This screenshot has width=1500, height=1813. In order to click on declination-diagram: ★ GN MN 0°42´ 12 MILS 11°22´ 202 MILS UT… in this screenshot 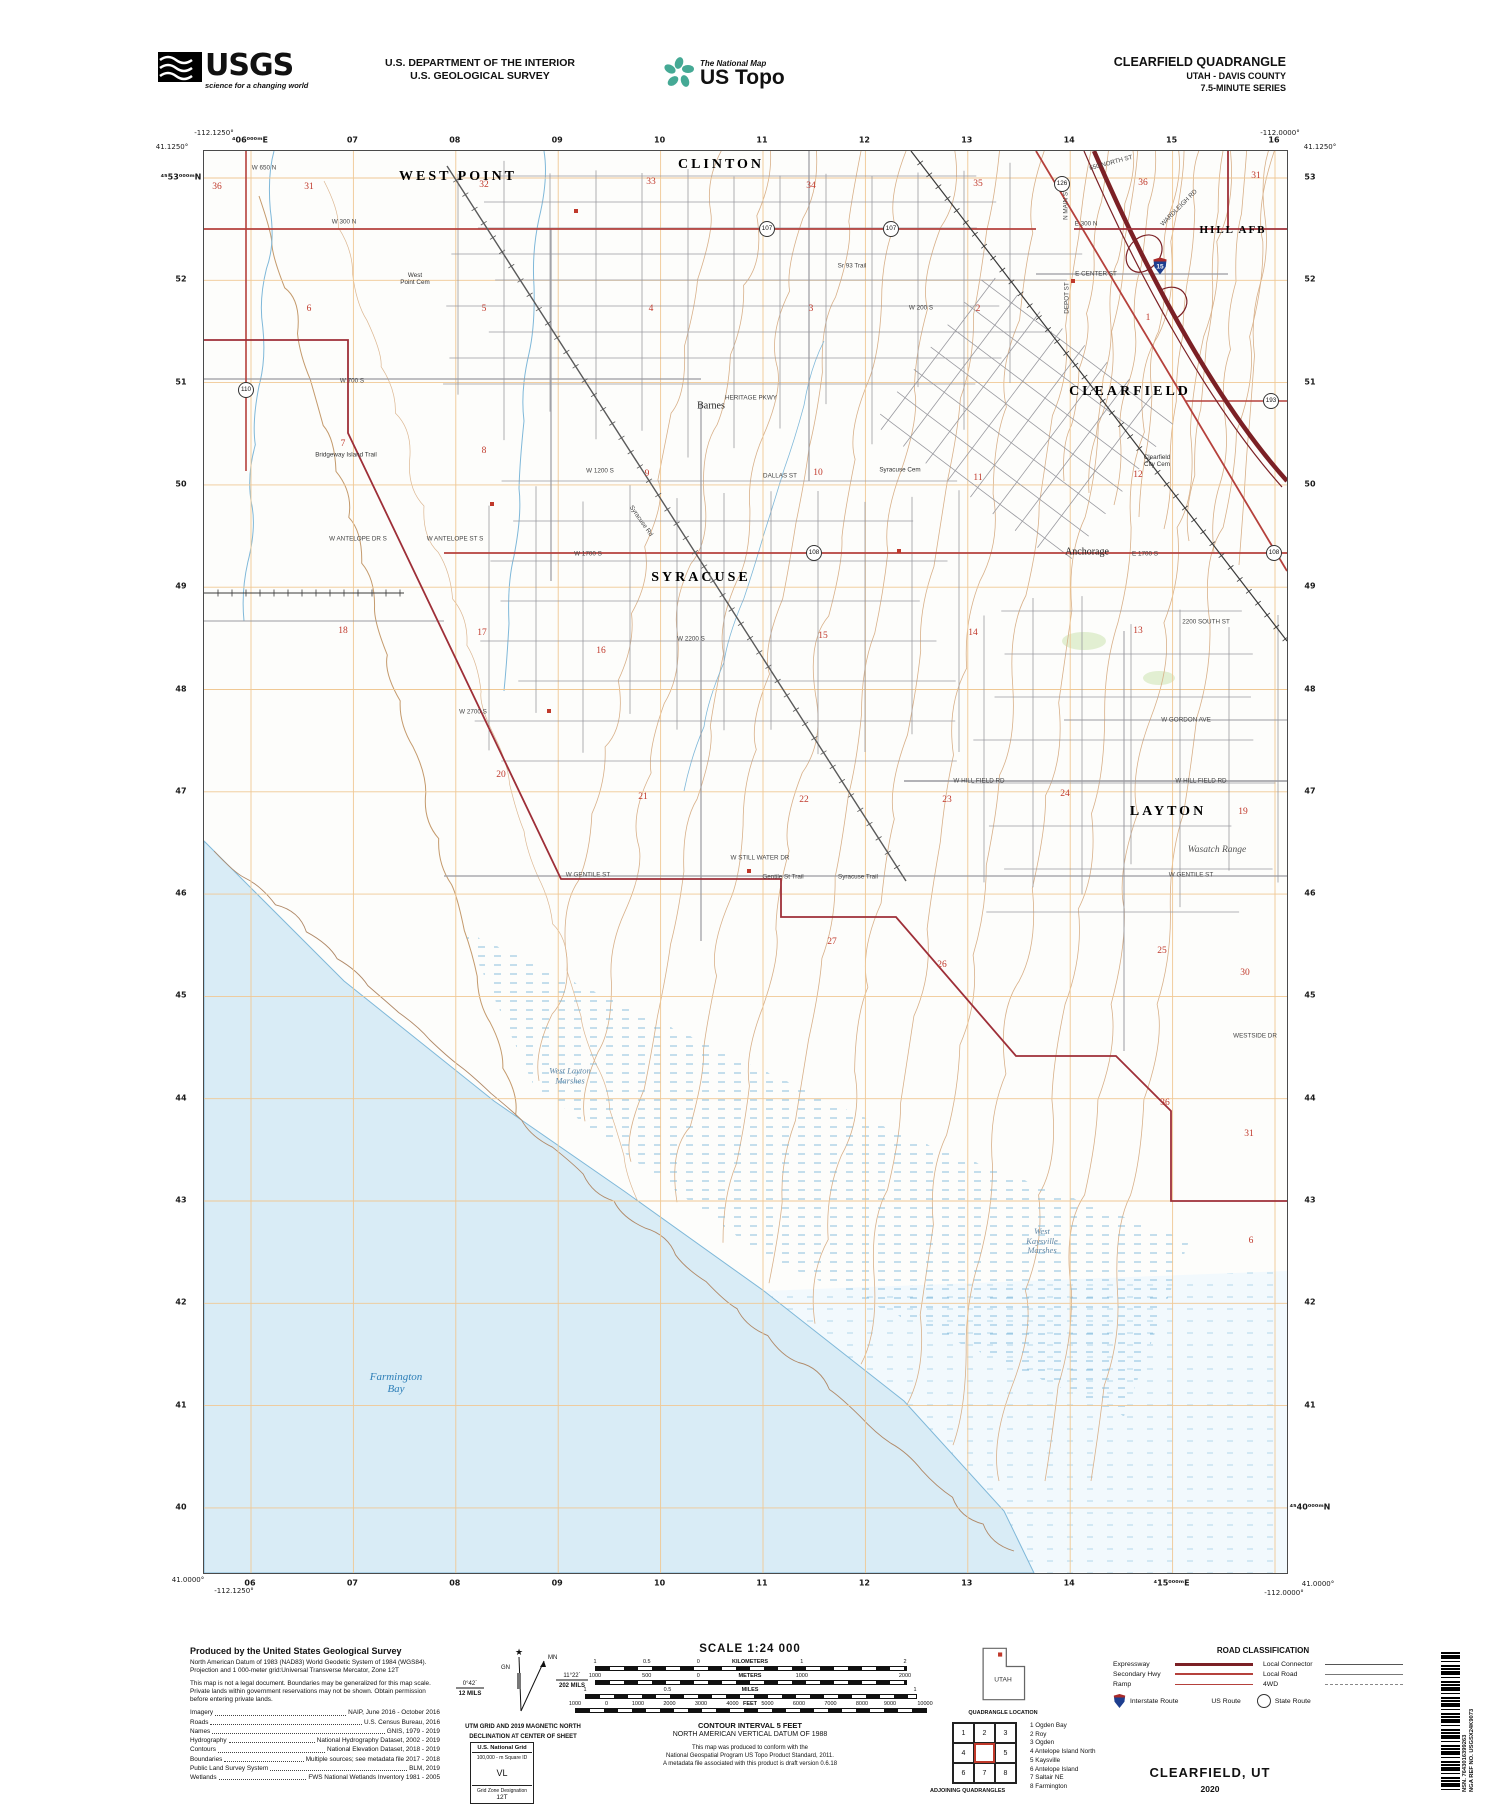, I will do `click(523, 1693)`.